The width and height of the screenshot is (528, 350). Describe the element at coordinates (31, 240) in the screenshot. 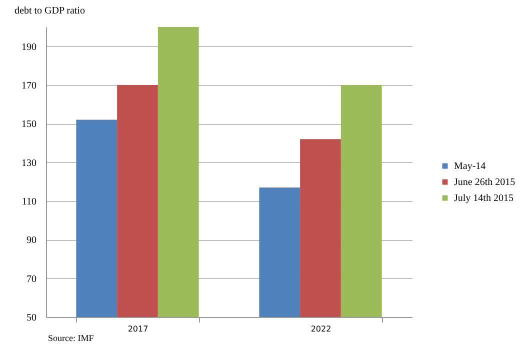

I see `y-tick-label: 90` at that location.